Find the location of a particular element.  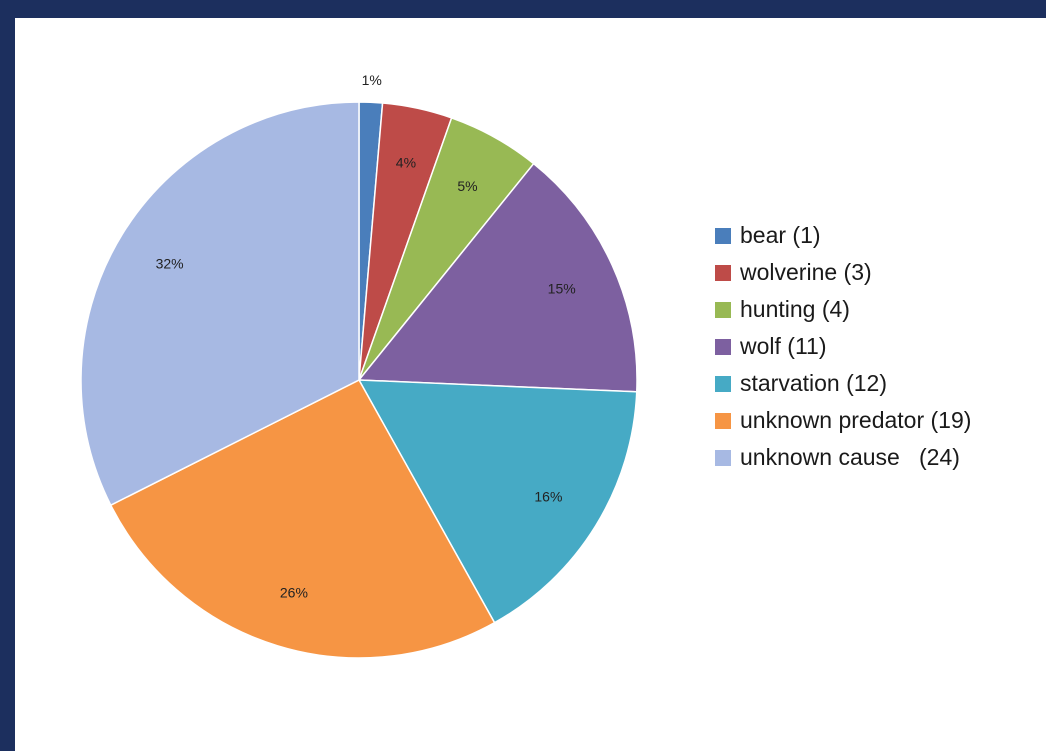

legend-label: hunting (4) is located at coordinates (795, 309).